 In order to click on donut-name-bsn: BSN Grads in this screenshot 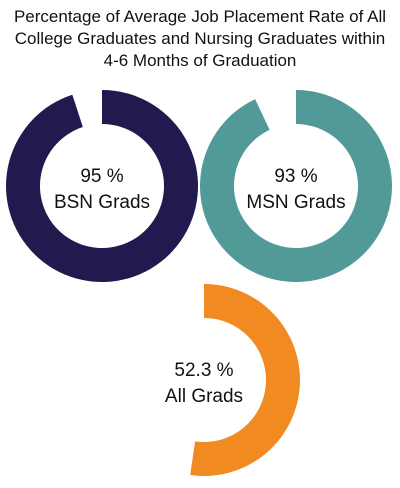, I will do `click(102, 202)`.